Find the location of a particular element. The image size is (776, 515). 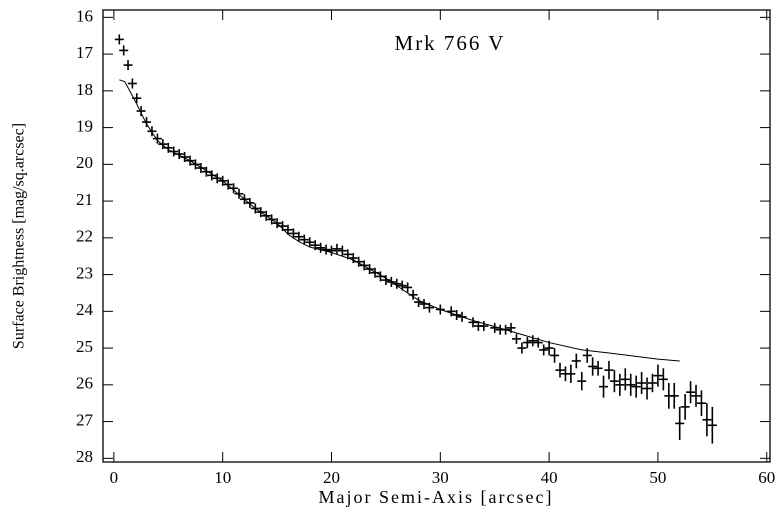

y-tick-label: 25 is located at coordinates (84, 346).